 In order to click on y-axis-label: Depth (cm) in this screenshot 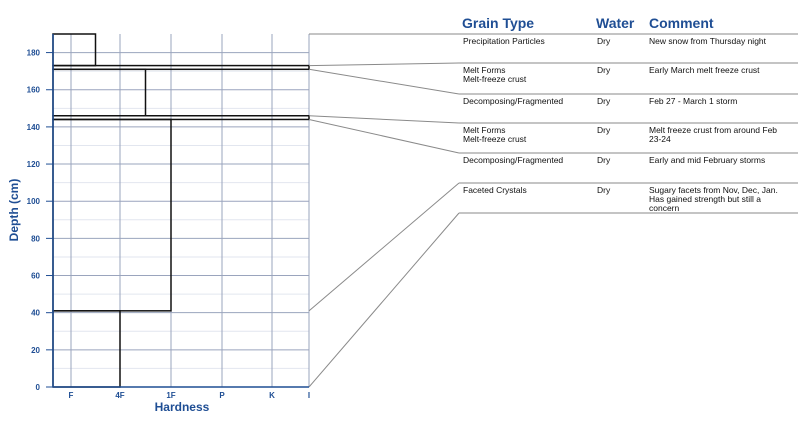, I will do `click(14, 210)`.